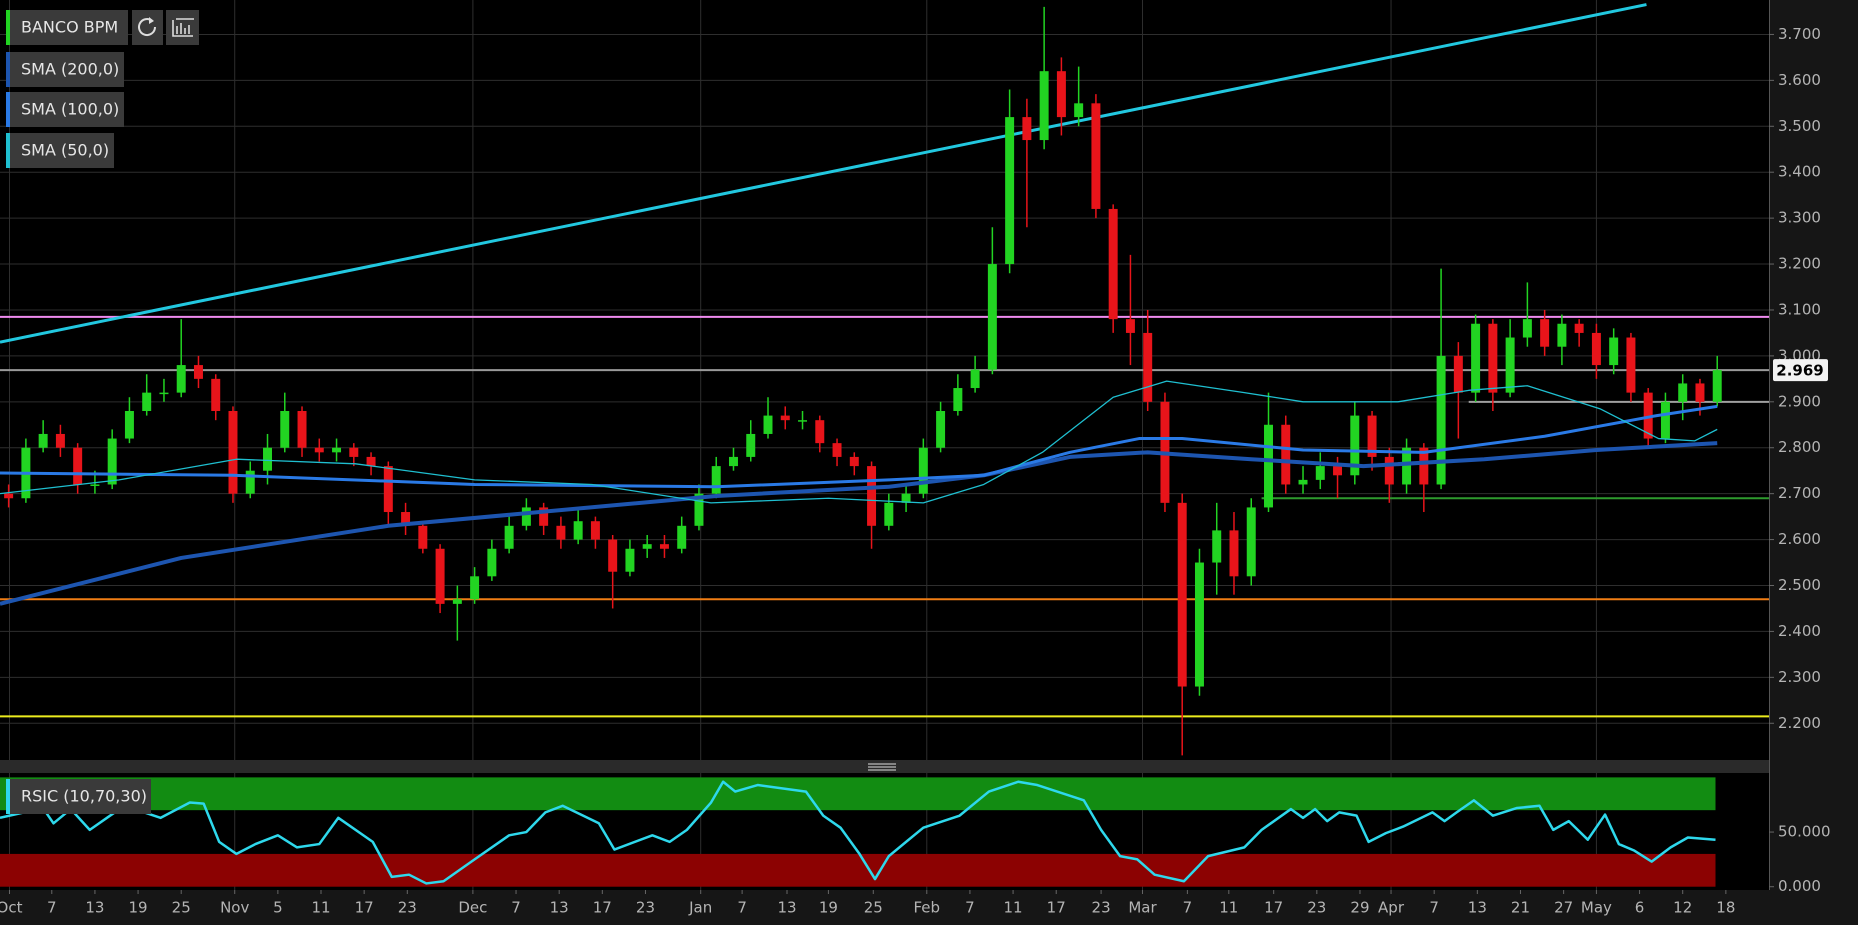 The height and width of the screenshot is (925, 1858). I want to click on x-tick-label: Nov, so click(234, 908).